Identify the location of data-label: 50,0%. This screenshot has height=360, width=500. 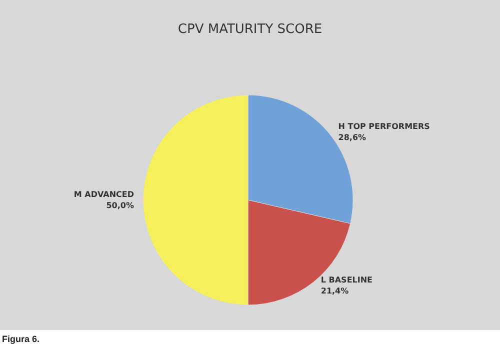
(120, 205).